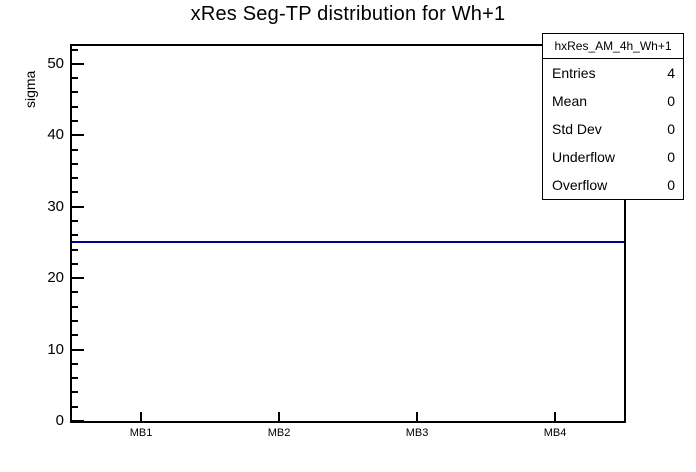 The width and height of the screenshot is (696, 472). Describe the element at coordinates (555, 433) in the screenshot. I see `x-tick-label: MB4` at that location.